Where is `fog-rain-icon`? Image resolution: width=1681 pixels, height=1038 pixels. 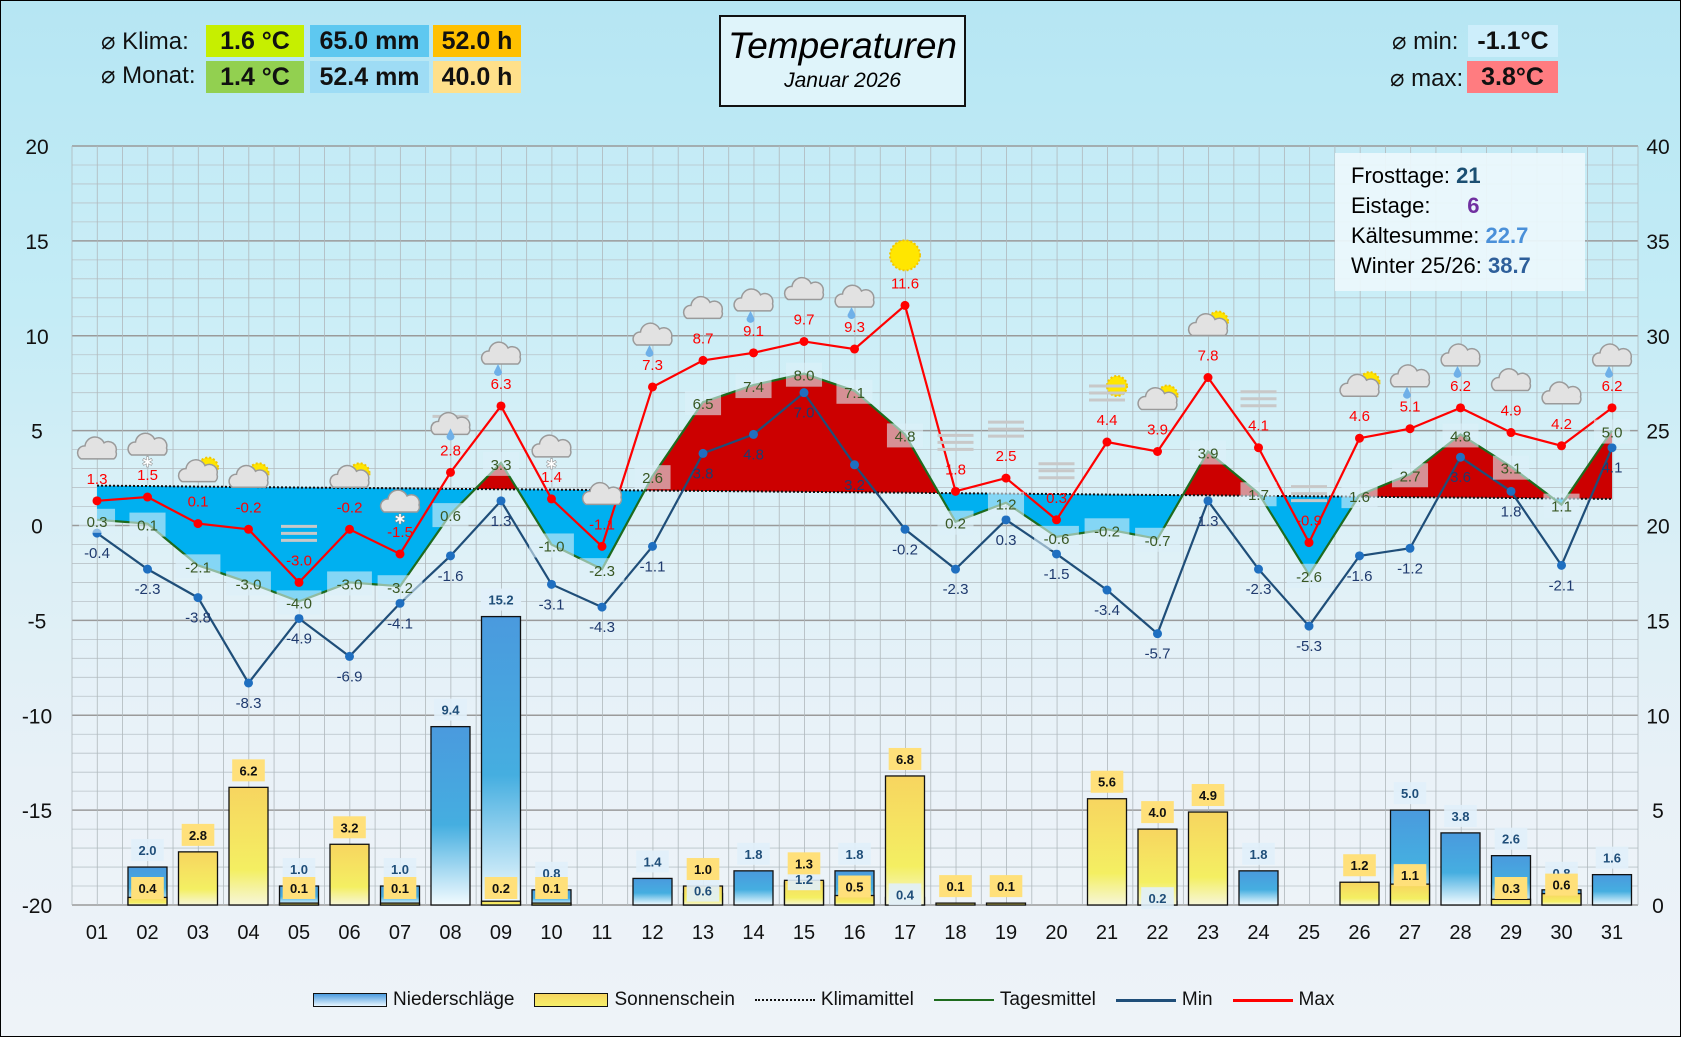
fog-rain-icon is located at coordinates (450, 426).